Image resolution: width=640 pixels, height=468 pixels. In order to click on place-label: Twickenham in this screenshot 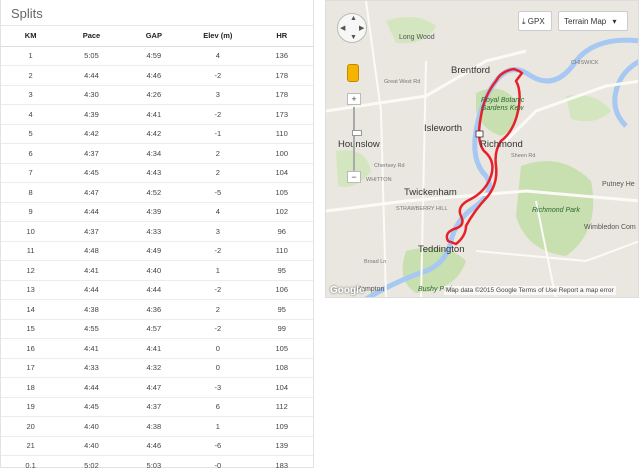, I will do `click(430, 192)`.